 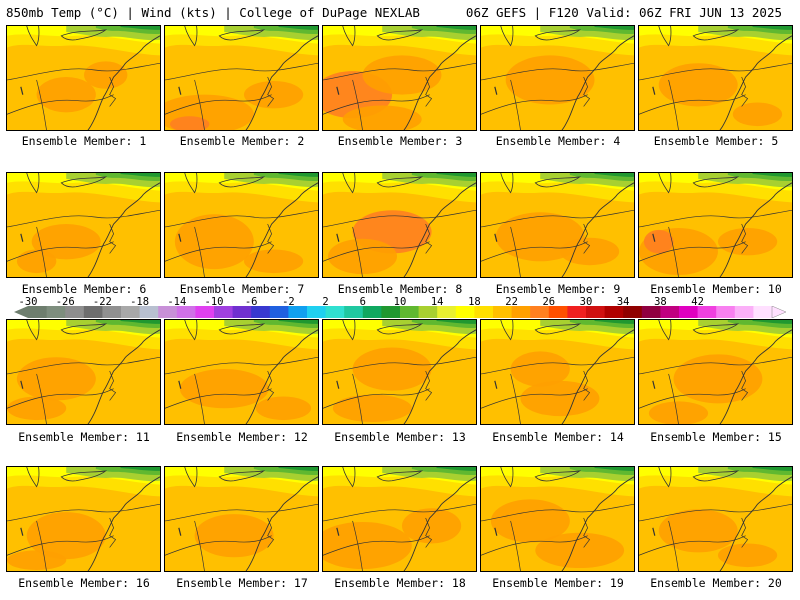 What do you see at coordinates (242, 289) in the screenshot?
I see `ensemble-member-label: Ensemble Member: 7` at bounding box center [242, 289].